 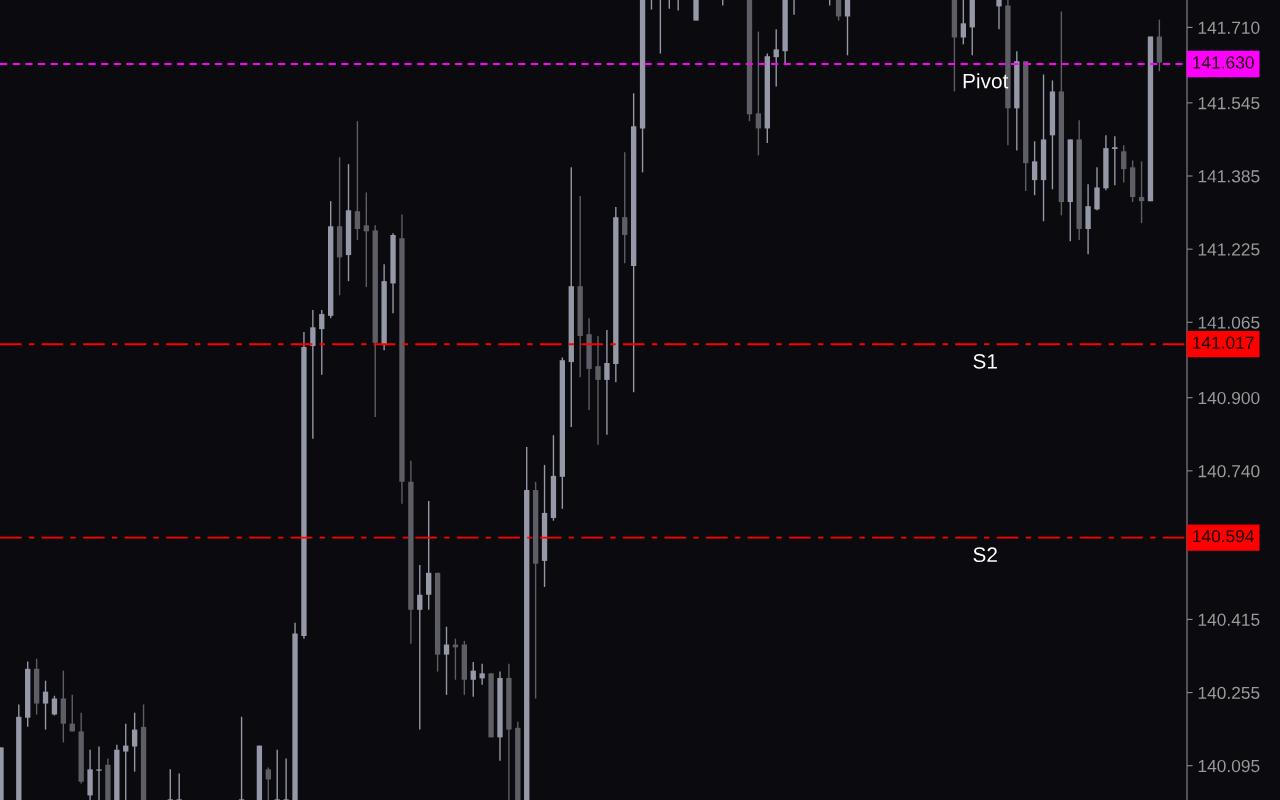 What do you see at coordinates (1229, 471) in the screenshot?
I see `y-tick-label: 140.740` at bounding box center [1229, 471].